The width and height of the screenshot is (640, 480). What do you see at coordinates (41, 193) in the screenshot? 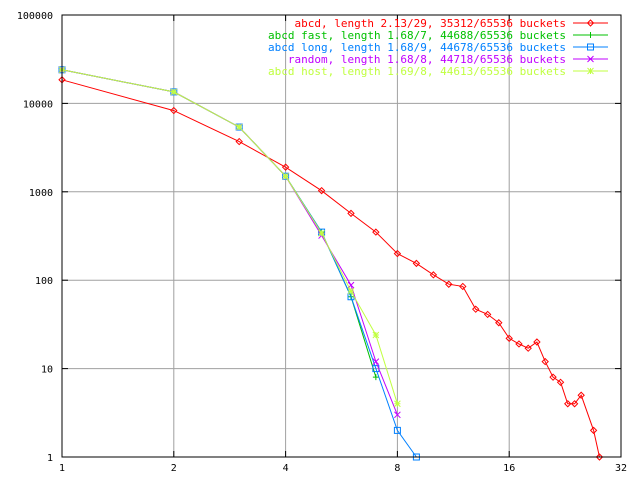
I see `y-tick-label: 1000` at bounding box center [41, 193].